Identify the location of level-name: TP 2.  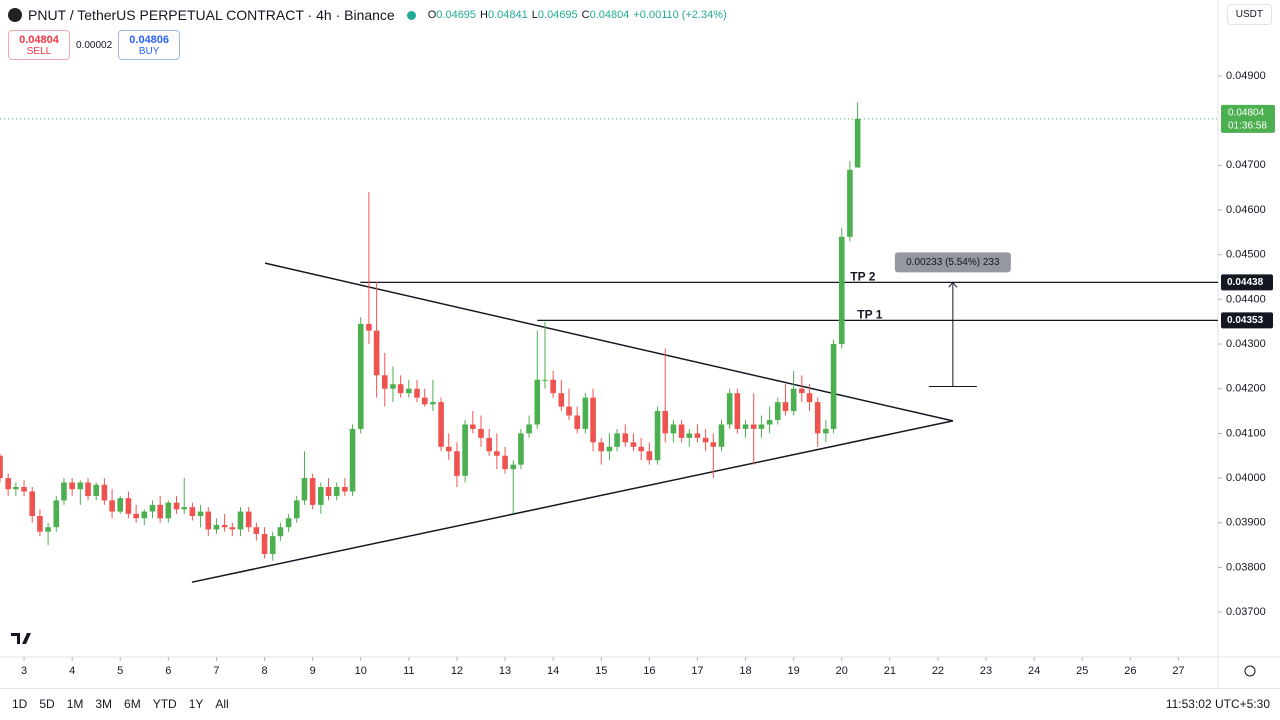
(862, 277).